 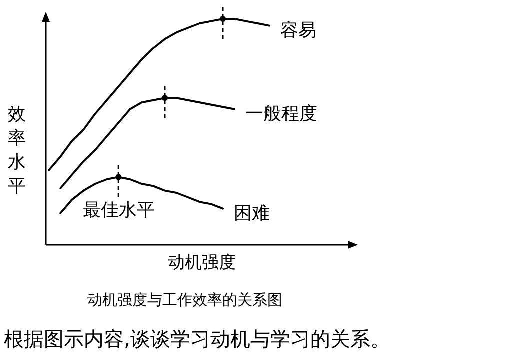 What do you see at coordinates (252, 213) in the screenshot?
I see `series-label: 困难` at bounding box center [252, 213].